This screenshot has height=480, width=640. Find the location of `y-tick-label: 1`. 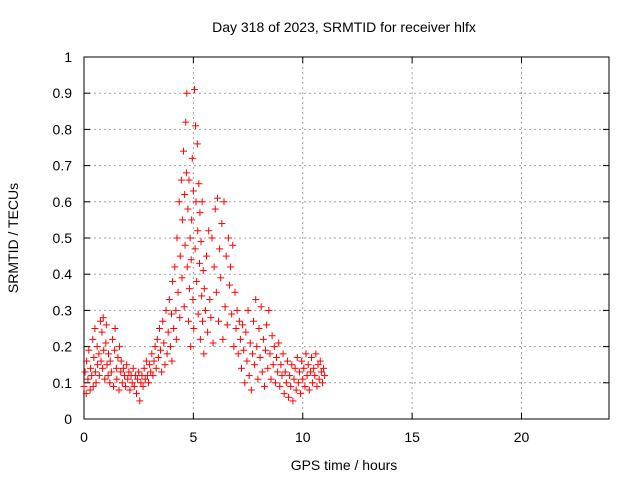

y-tick-label: 1 is located at coordinates (68, 57).